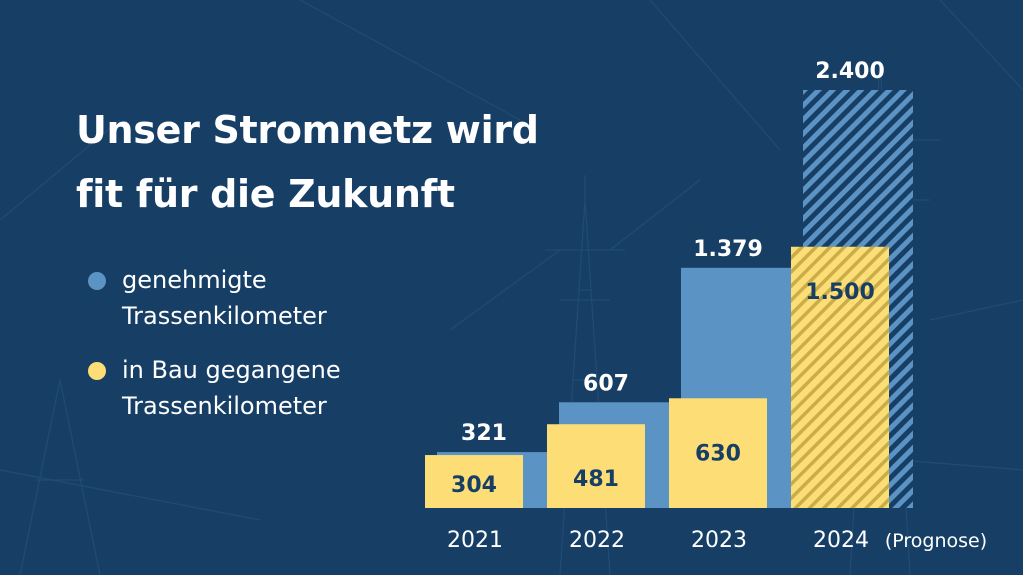  Describe the element at coordinates (596, 479) in the screenshot. I see `value-label-construction-2022: 481` at that location.